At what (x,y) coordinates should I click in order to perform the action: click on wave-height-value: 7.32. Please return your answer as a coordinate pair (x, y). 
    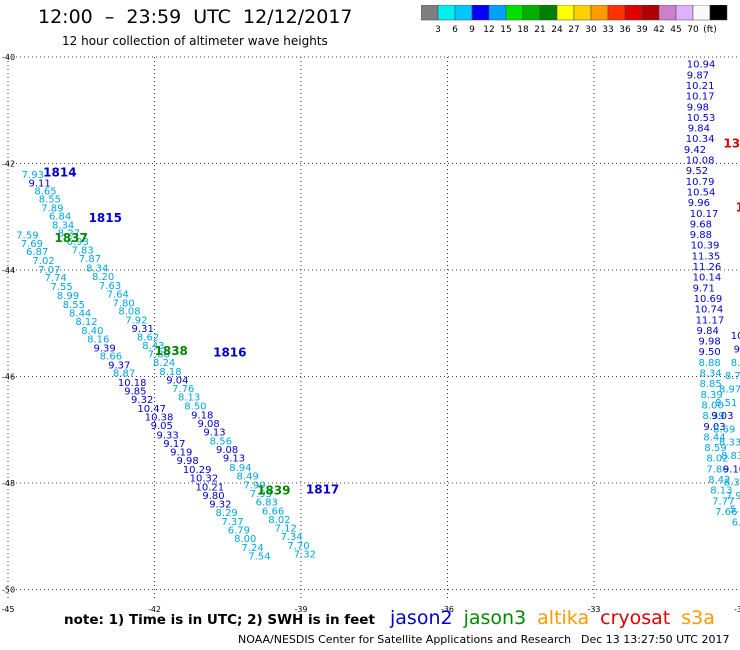
    Looking at the image, I should click on (305, 555).